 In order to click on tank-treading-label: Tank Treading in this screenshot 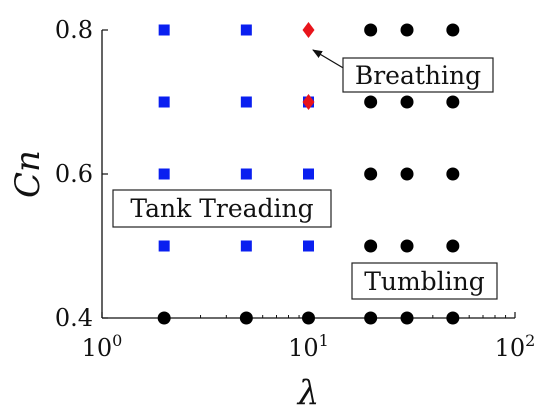, I will do `click(221, 208)`.